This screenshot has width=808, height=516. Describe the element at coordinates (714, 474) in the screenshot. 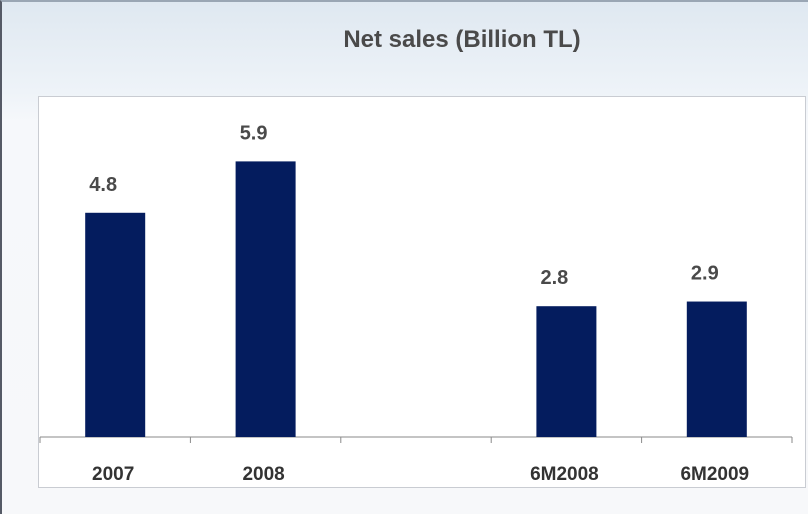

I see `category-label-6M2009: 6M2009` at that location.